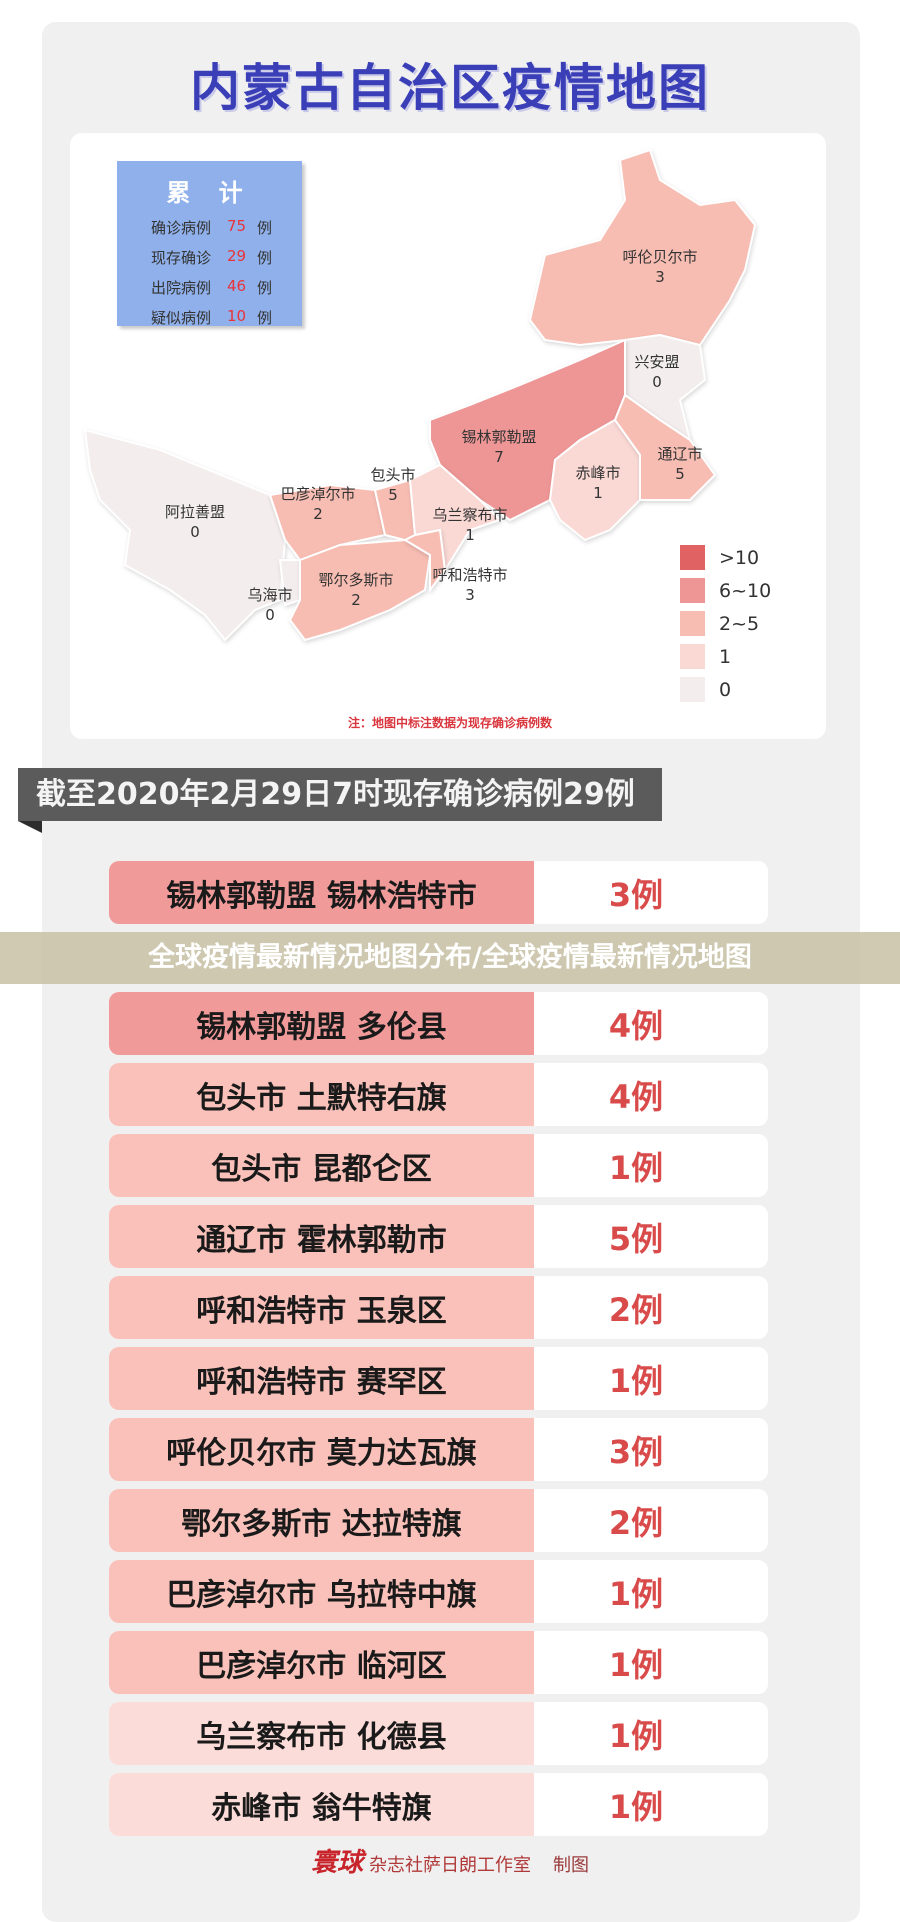 The height and width of the screenshot is (1922, 900). What do you see at coordinates (237, 286) in the screenshot?
I see `summary-value: 46` at bounding box center [237, 286].